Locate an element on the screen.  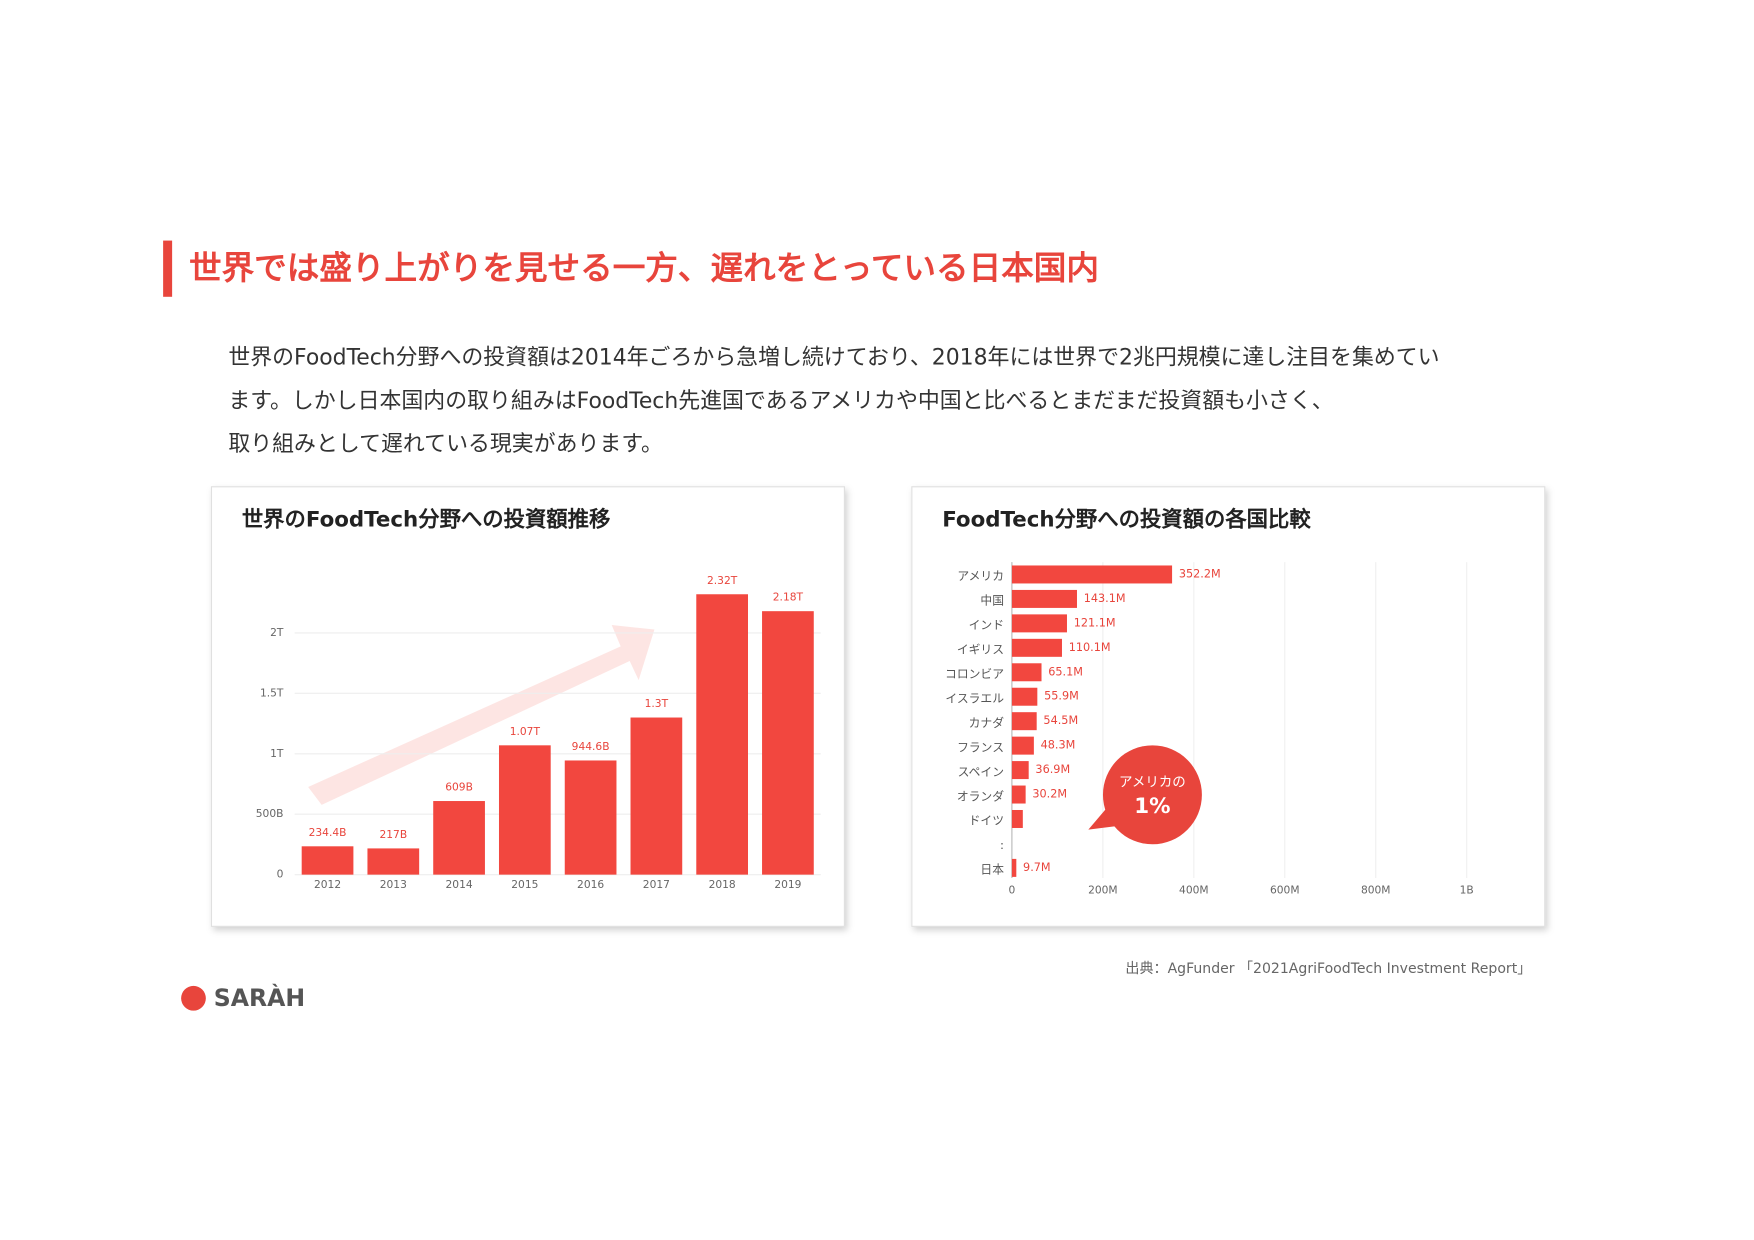
y-tick-label: ドイツ is located at coordinates (986, 821).